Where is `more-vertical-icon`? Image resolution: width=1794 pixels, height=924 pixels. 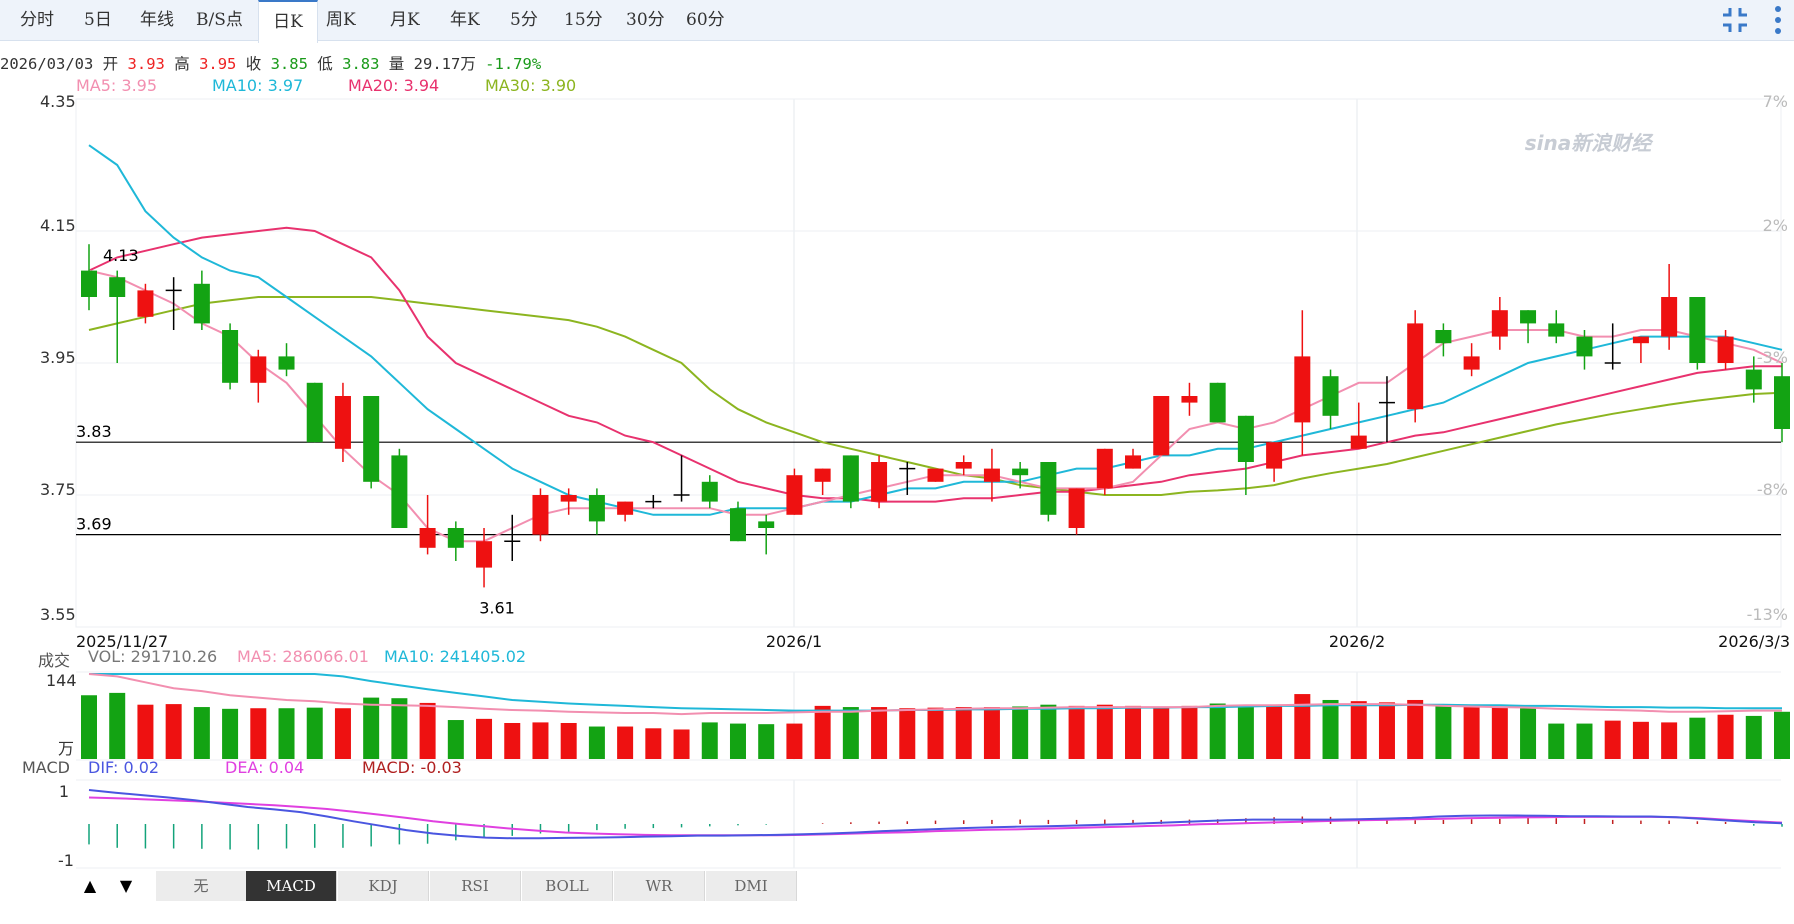 more-vertical-icon is located at coordinates (1778, 20).